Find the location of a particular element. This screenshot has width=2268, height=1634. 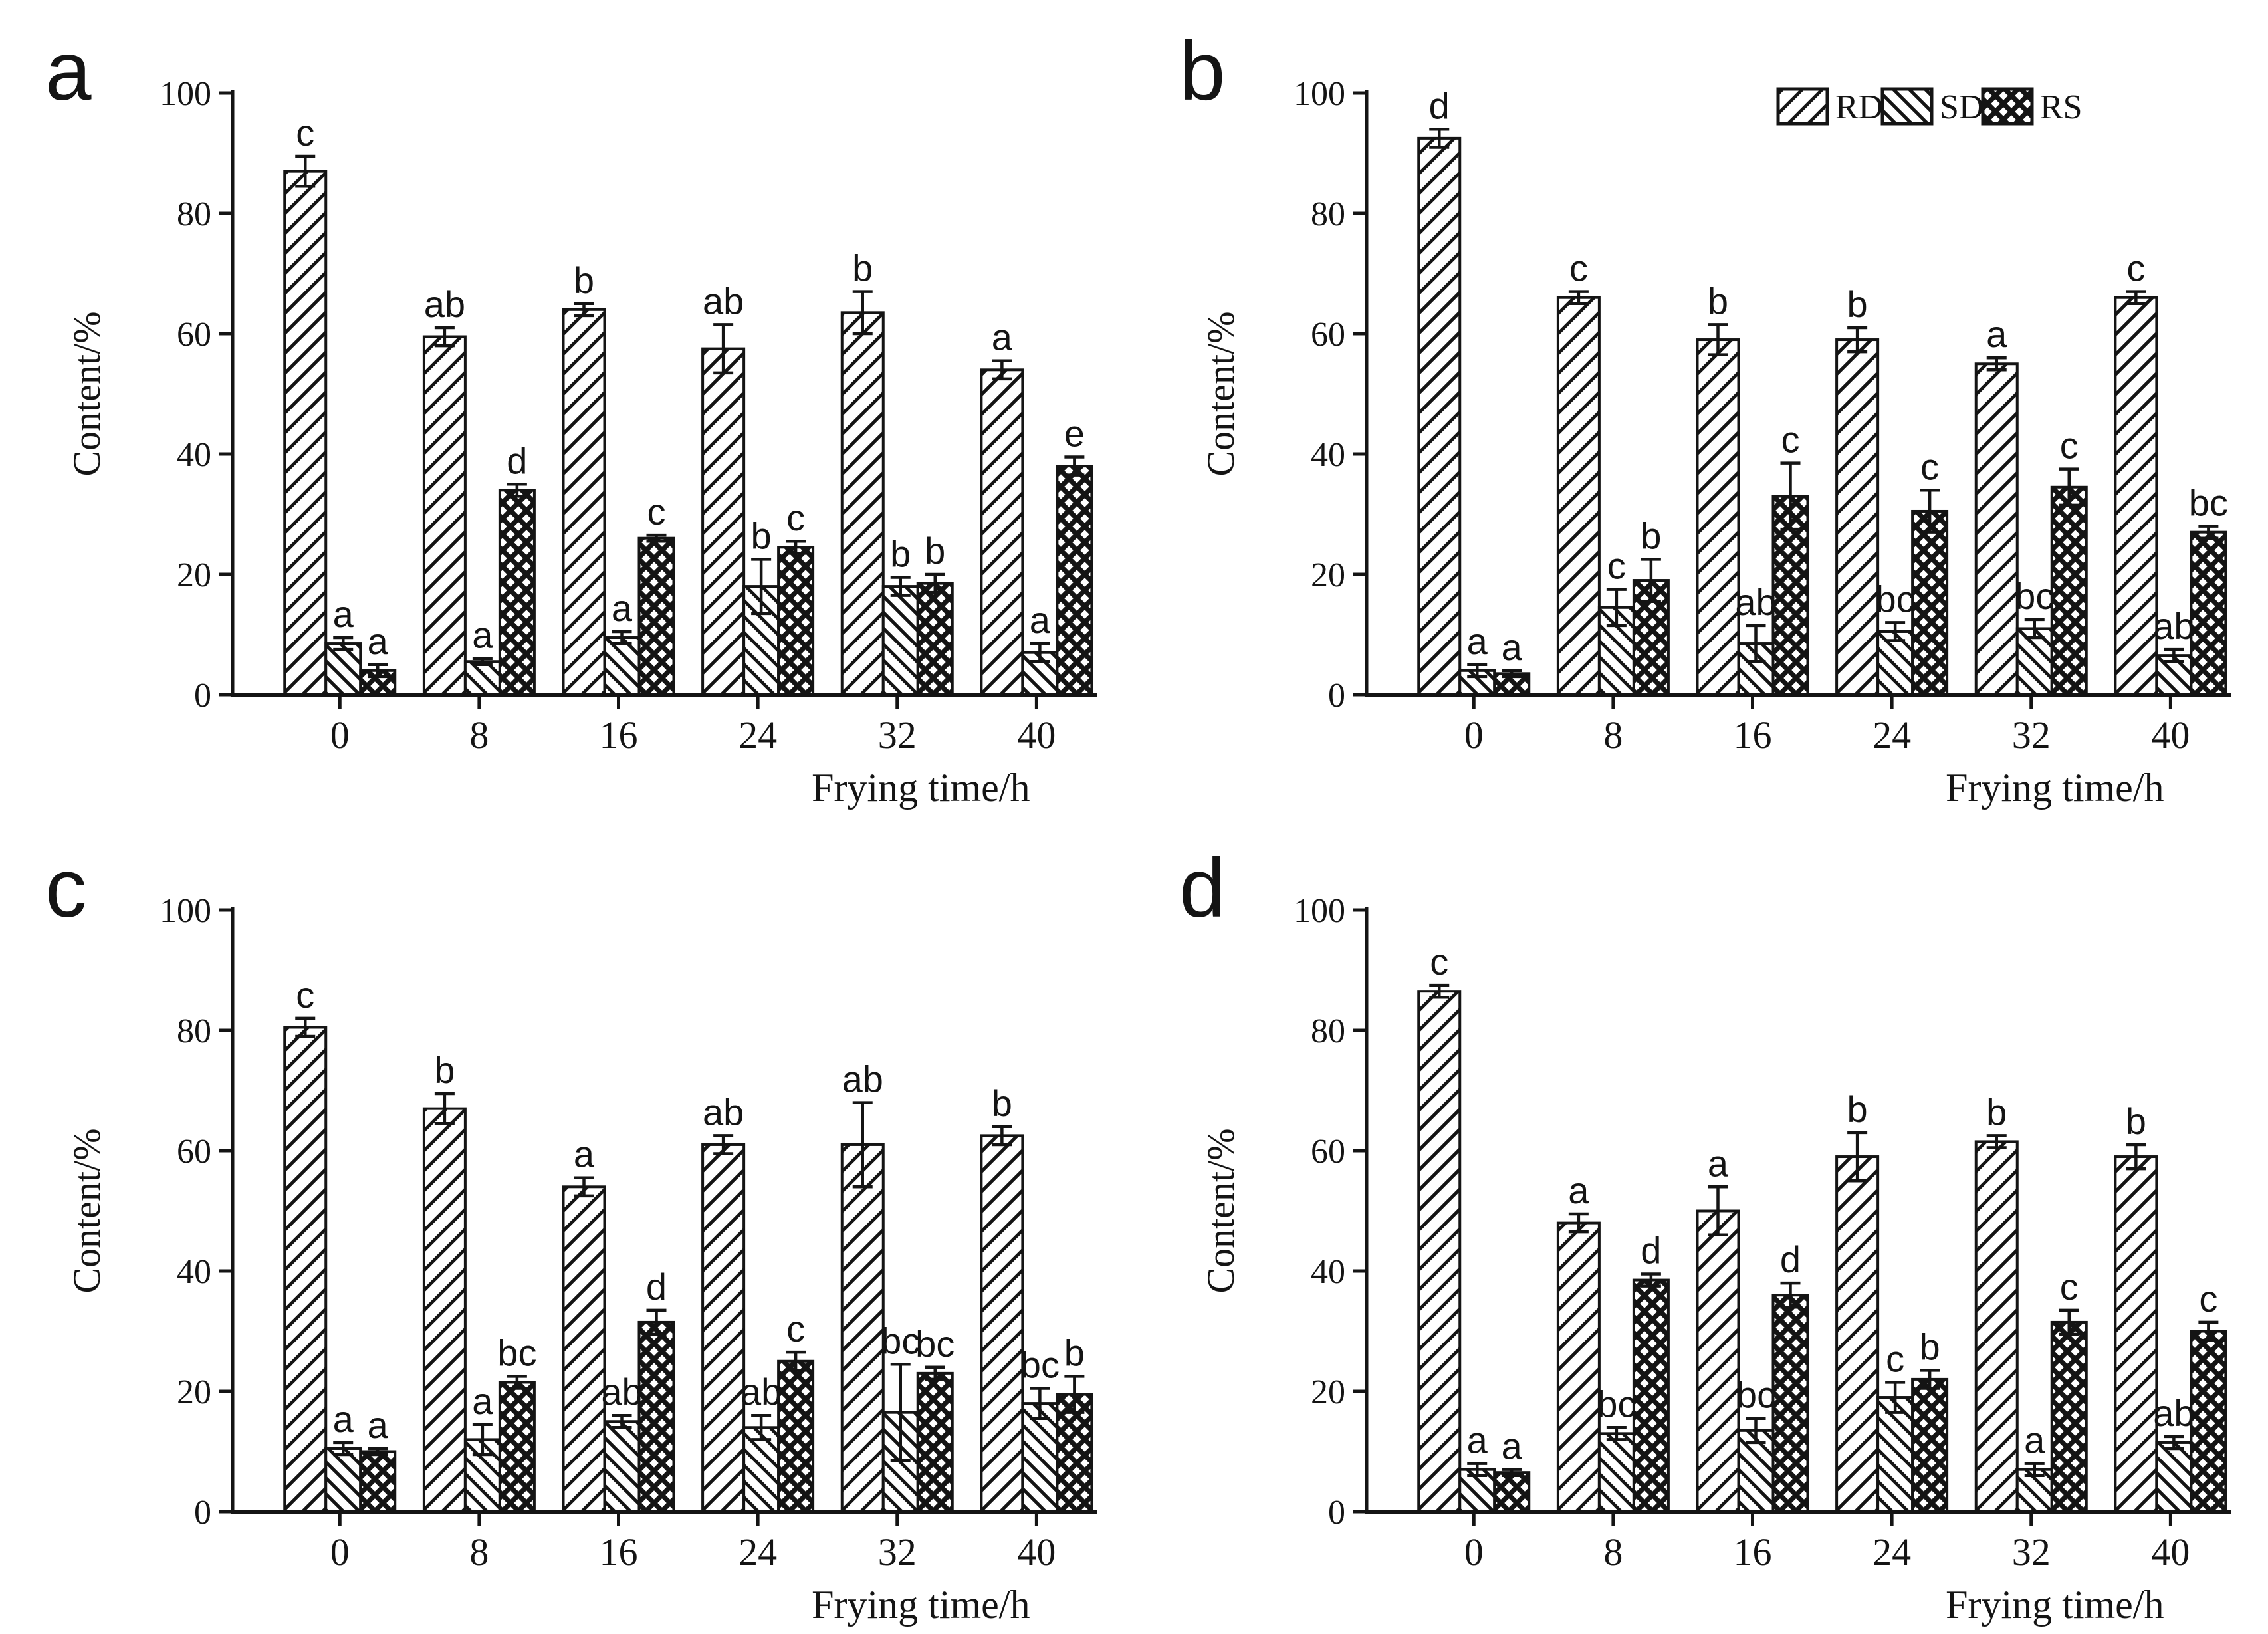

legend-swatch-rs is located at coordinates (2007, 107).